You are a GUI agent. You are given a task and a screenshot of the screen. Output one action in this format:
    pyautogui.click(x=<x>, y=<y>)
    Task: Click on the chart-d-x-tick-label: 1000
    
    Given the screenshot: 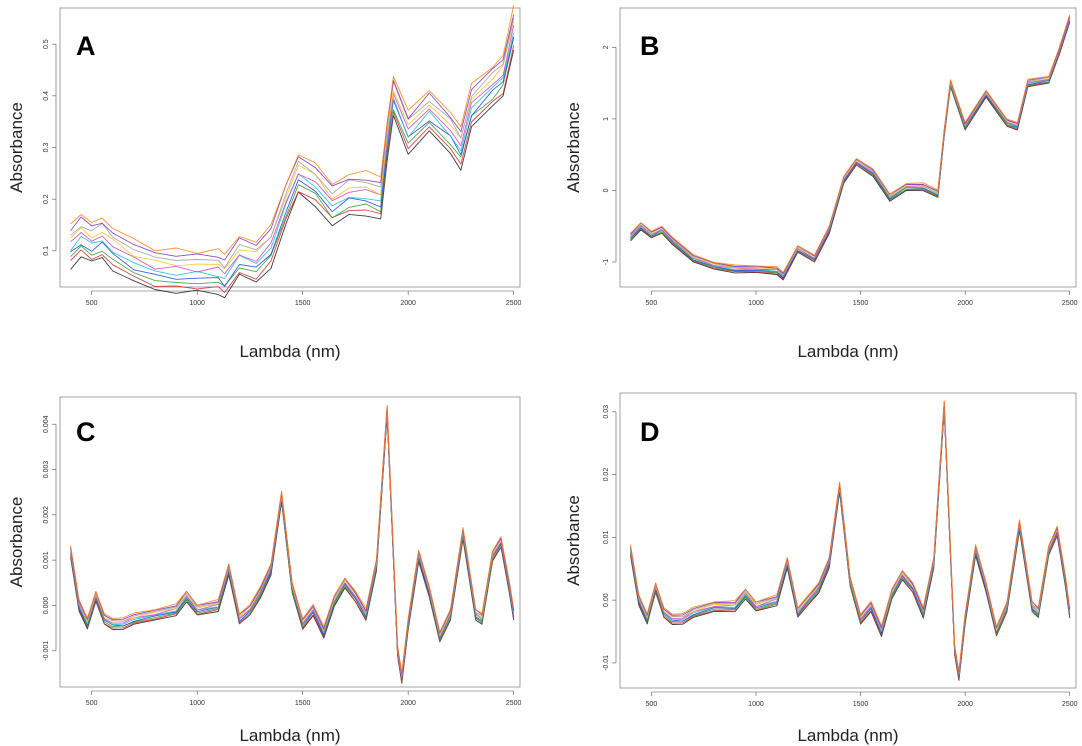 What is the action you would take?
    pyautogui.click(x=756, y=704)
    